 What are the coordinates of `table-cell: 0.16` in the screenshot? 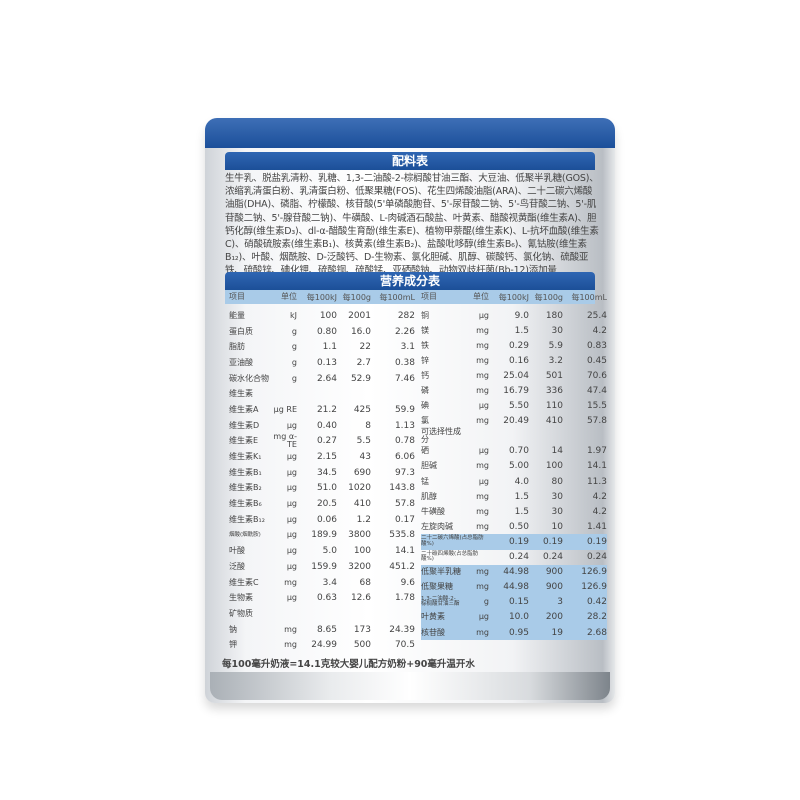 It's located at (518, 360).